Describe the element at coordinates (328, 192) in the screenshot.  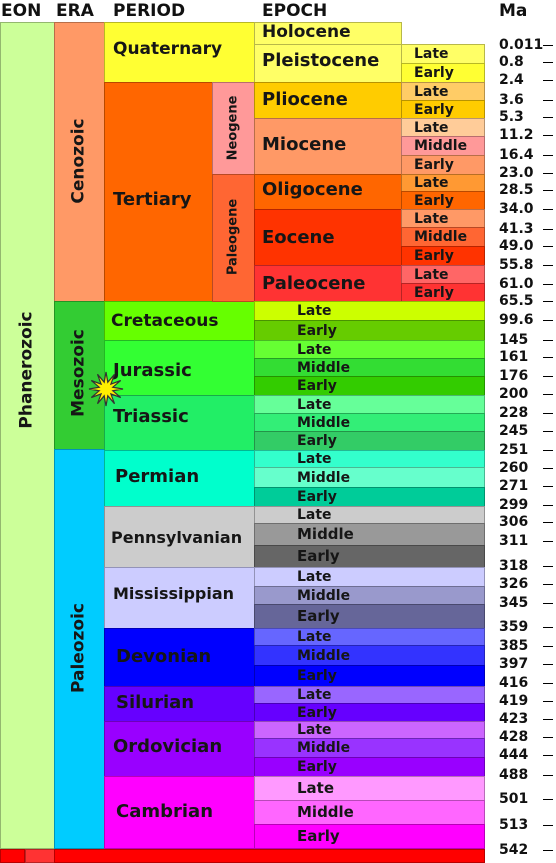
I see `epoch-oligocene` at that location.